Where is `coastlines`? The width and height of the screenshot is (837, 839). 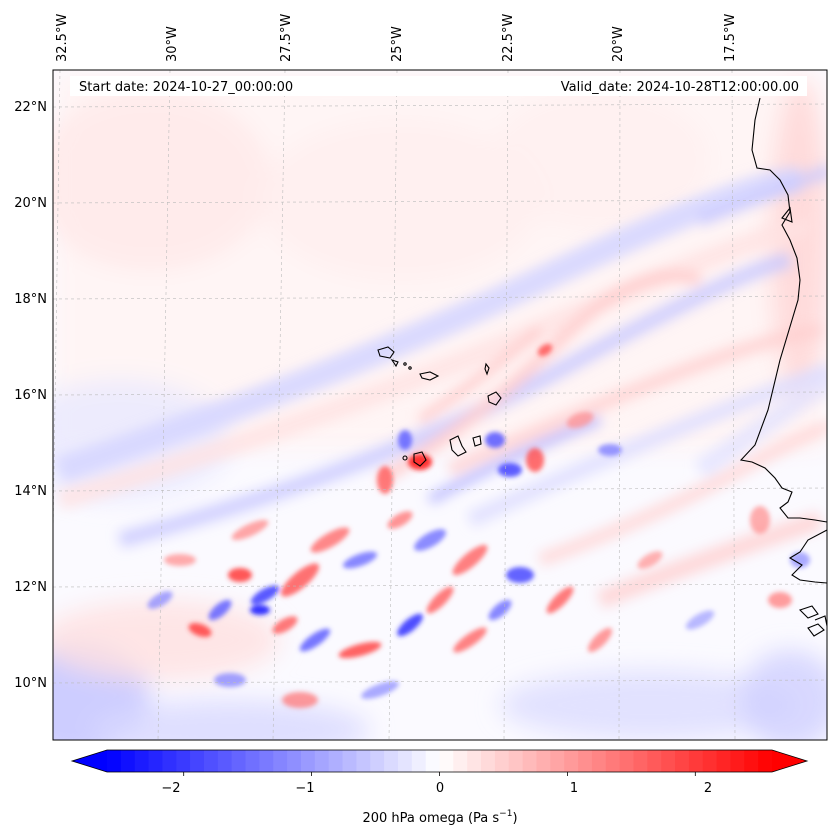
coastlines is located at coordinates (783, 367).